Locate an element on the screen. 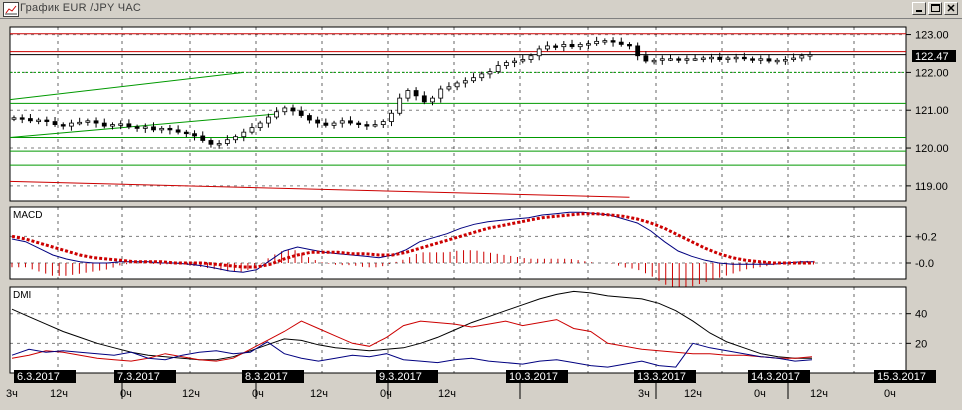 This screenshot has height=410, width=962. price-tick-label: 120.00 is located at coordinates (932, 149).